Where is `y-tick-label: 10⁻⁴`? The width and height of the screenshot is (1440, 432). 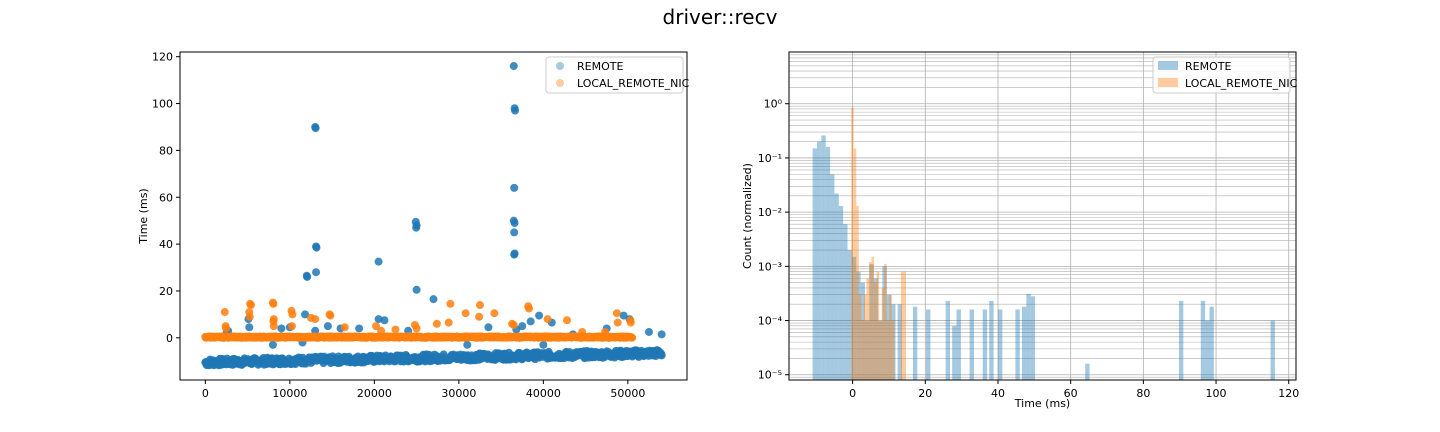
y-tick-label: 10⁻⁴ is located at coordinates (770, 321).